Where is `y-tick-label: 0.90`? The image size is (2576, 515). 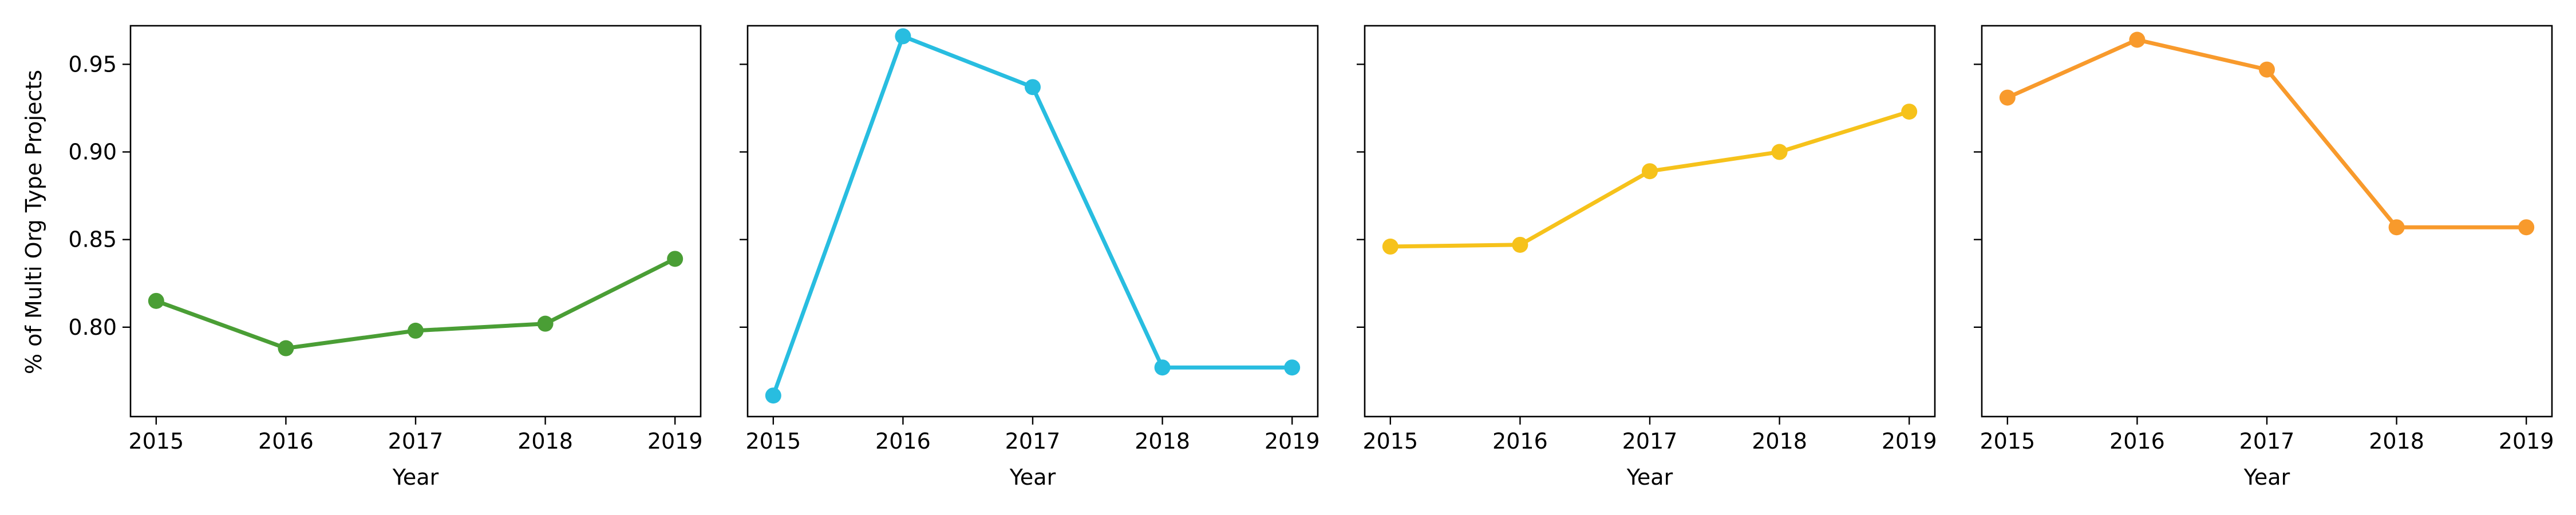 y-tick-label: 0.90 is located at coordinates (92, 152).